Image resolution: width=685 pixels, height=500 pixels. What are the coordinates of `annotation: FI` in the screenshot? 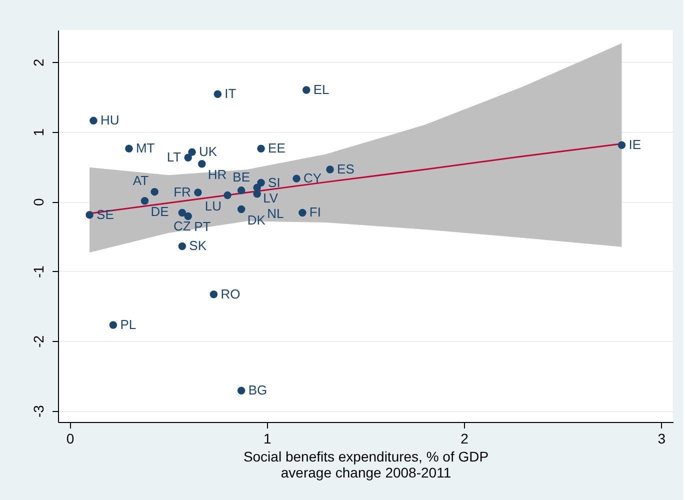 It's located at (315, 212).